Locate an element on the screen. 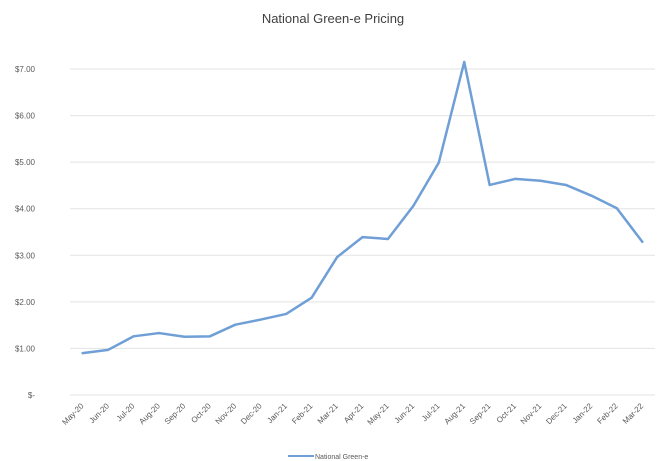 This screenshot has width=667, height=461. x-tick-label: Jan-21 is located at coordinates (277, 413).